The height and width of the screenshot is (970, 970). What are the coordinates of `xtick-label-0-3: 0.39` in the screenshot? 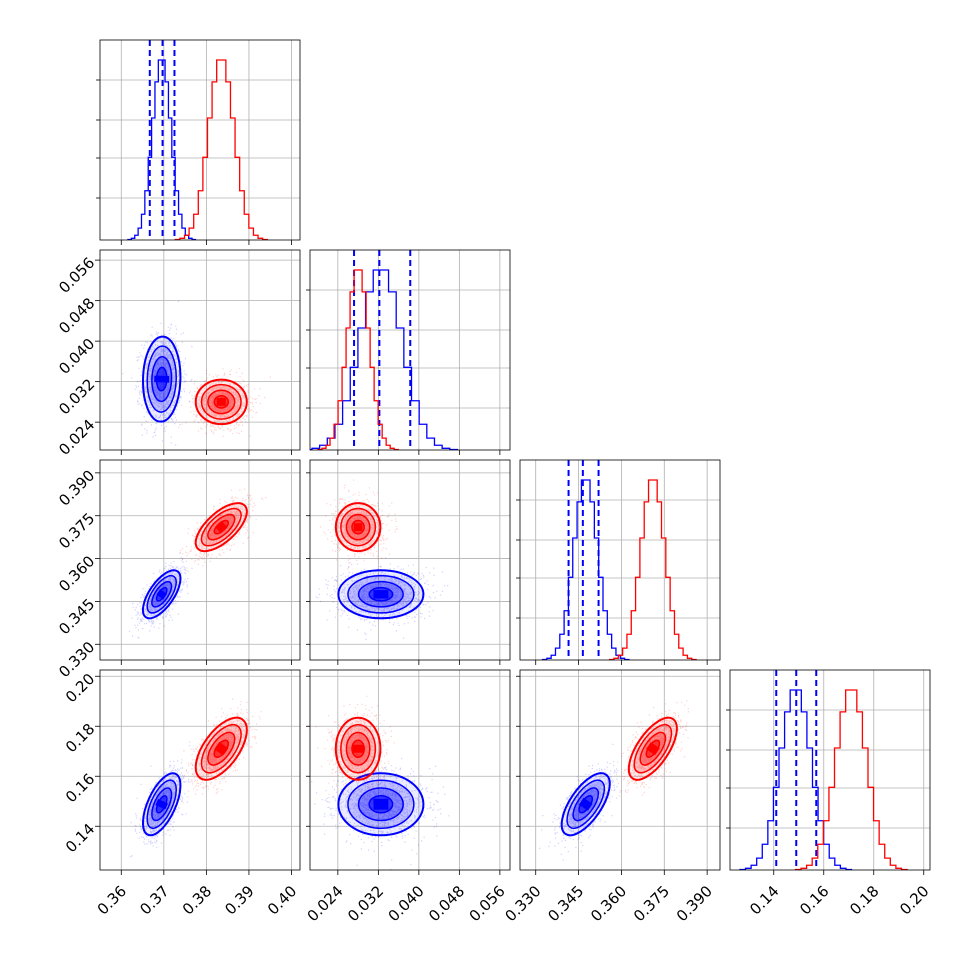 It's located at (239, 900).